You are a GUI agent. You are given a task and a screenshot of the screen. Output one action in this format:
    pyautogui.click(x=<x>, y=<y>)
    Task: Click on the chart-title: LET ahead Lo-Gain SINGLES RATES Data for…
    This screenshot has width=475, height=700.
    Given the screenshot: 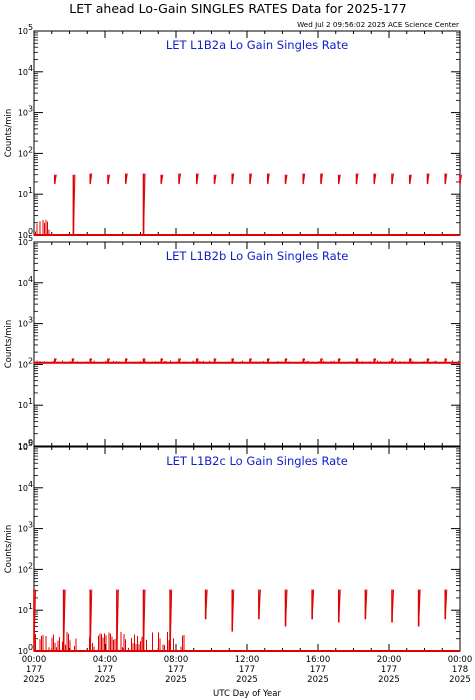 What is the action you would take?
    pyautogui.click(x=237, y=8)
    